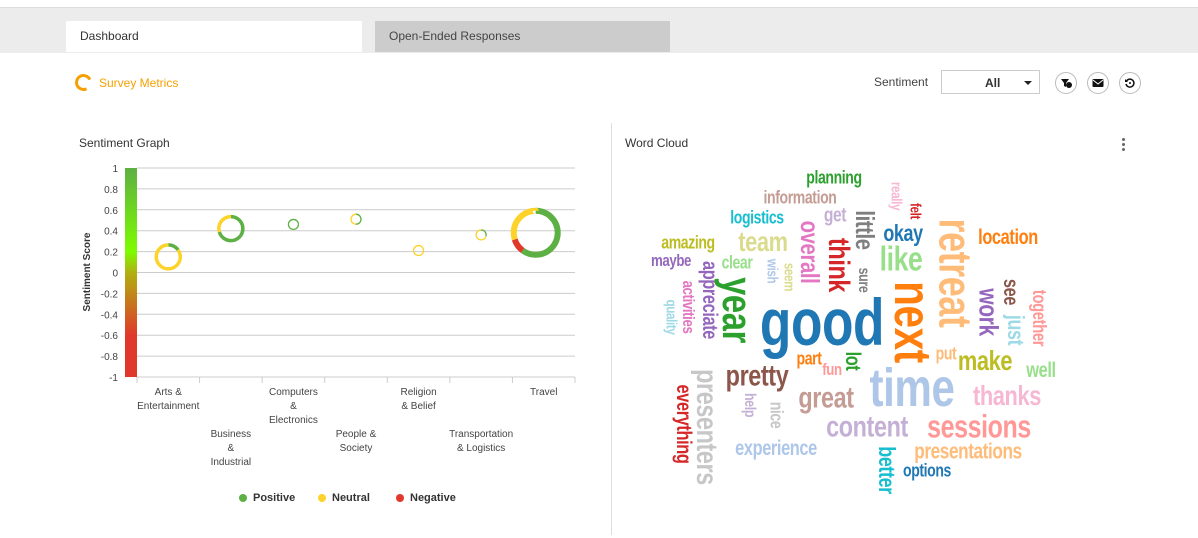  Describe the element at coordinates (946, 353) in the screenshot. I see `word-put: put` at that location.